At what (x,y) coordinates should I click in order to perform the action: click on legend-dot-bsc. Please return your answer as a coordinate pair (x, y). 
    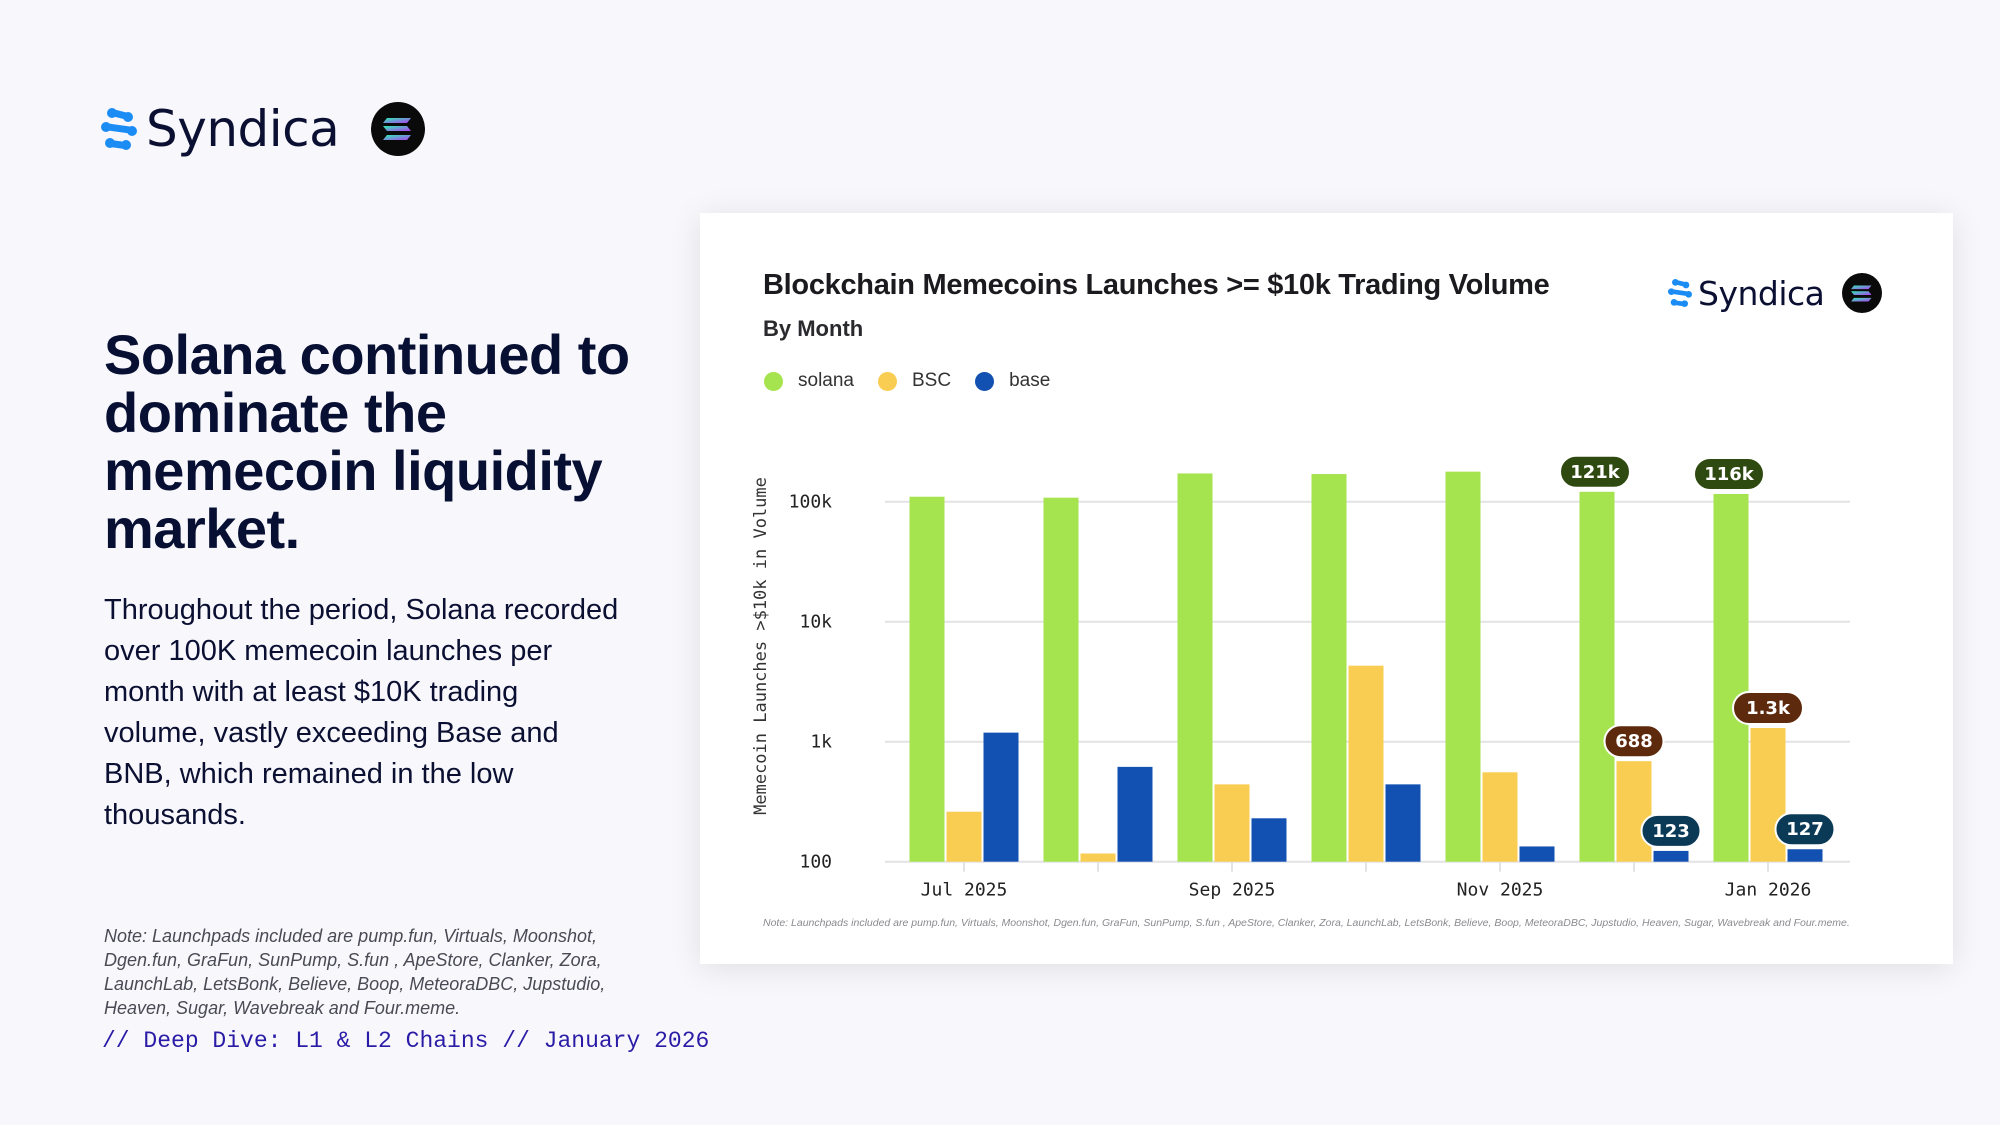
    Looking at the image, I should click on (887, 381).